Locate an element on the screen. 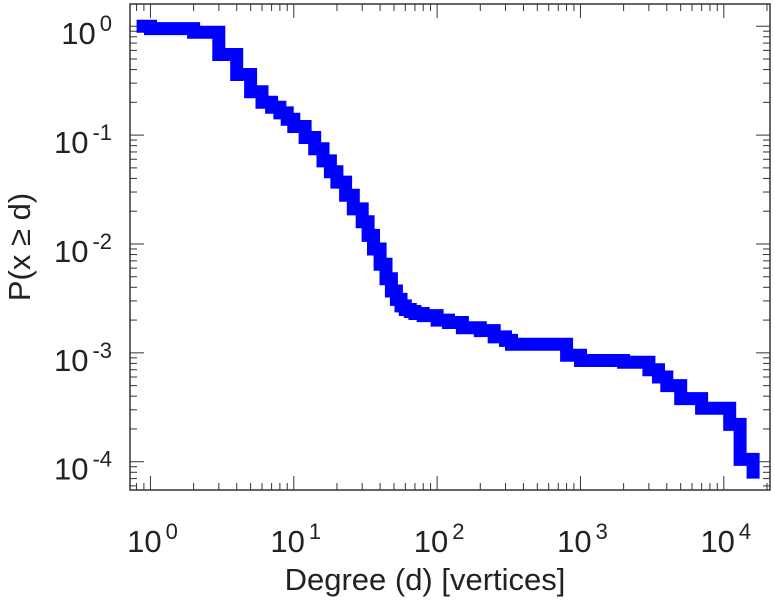 The height and width of the screenshot is (600, 775). y-axis-label: P(x ≥ d) is located at coordinates (19, 247).